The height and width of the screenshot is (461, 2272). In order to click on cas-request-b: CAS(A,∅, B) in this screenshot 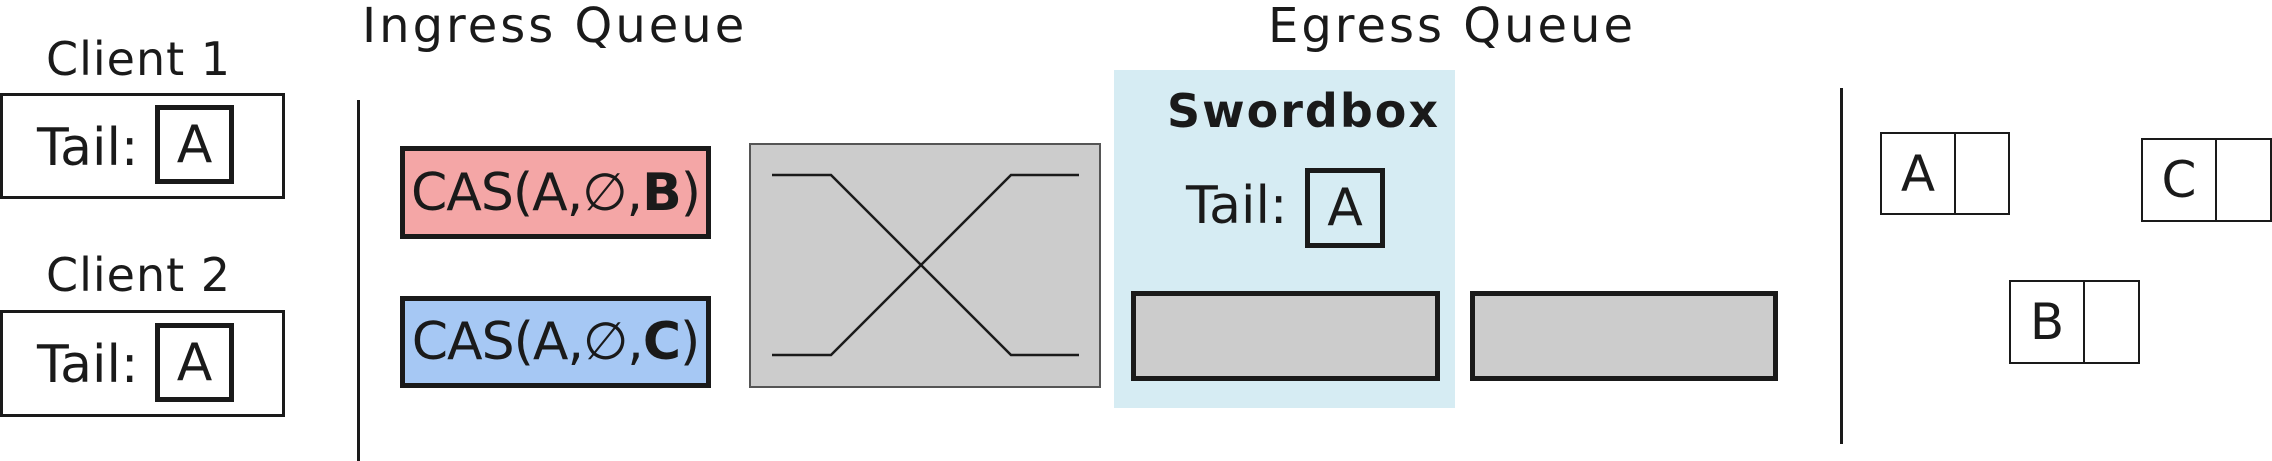, I will do `click(555, 192)`.